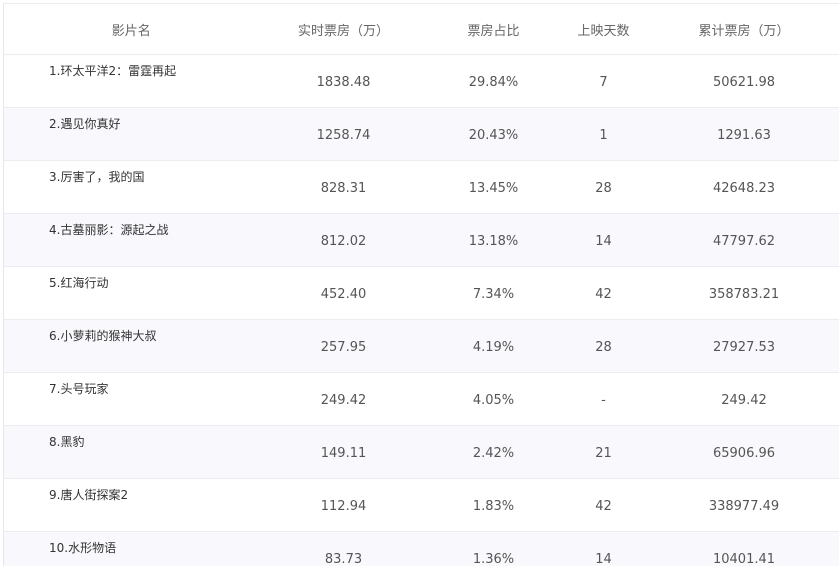  I want to click on table-header-row: 影片名 实时票房（万） 票房占比 上映天数 累计票房（万）, so click(421, 29).